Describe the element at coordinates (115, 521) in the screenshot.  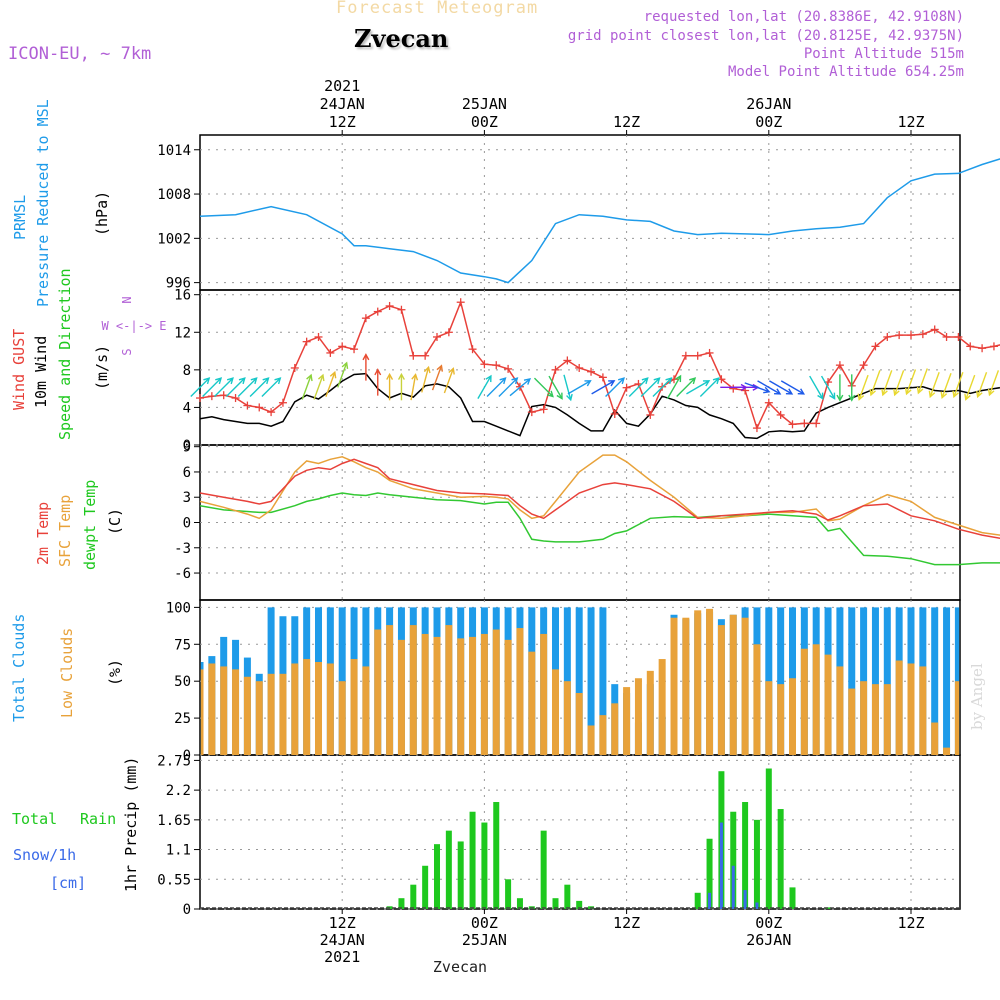
I see `label-celsius: (C)` at that location.